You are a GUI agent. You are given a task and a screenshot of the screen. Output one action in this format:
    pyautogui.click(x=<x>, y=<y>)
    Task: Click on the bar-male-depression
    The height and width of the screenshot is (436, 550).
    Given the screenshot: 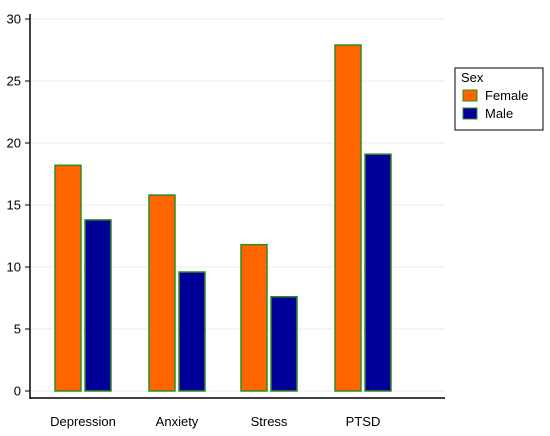 What is the action you would take?
    pyautogui.click(x=98, y=305)
    